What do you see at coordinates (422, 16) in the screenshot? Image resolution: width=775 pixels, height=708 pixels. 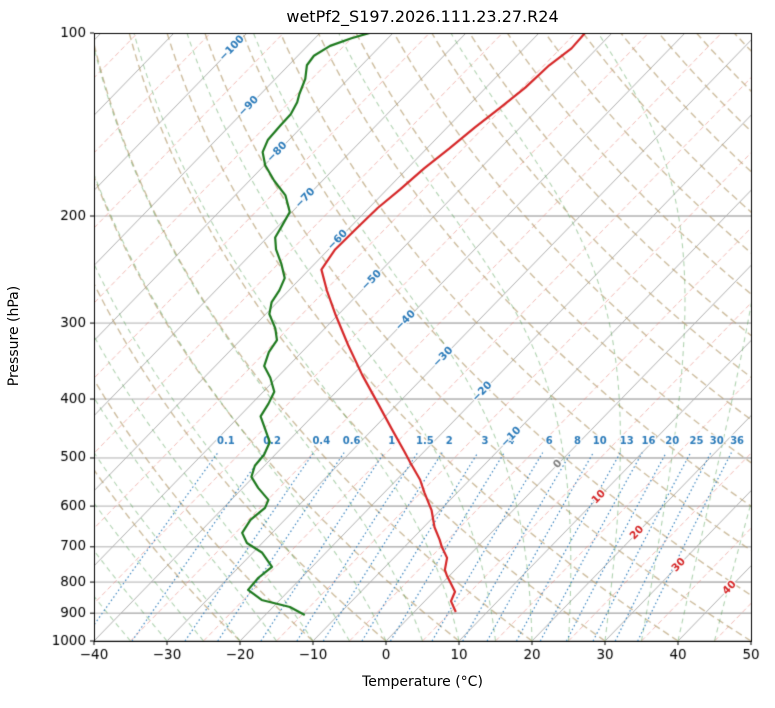 I see `chart-title: wetPf2_S197.2026.111.23.27.R24` at bounding box center [422, 16].